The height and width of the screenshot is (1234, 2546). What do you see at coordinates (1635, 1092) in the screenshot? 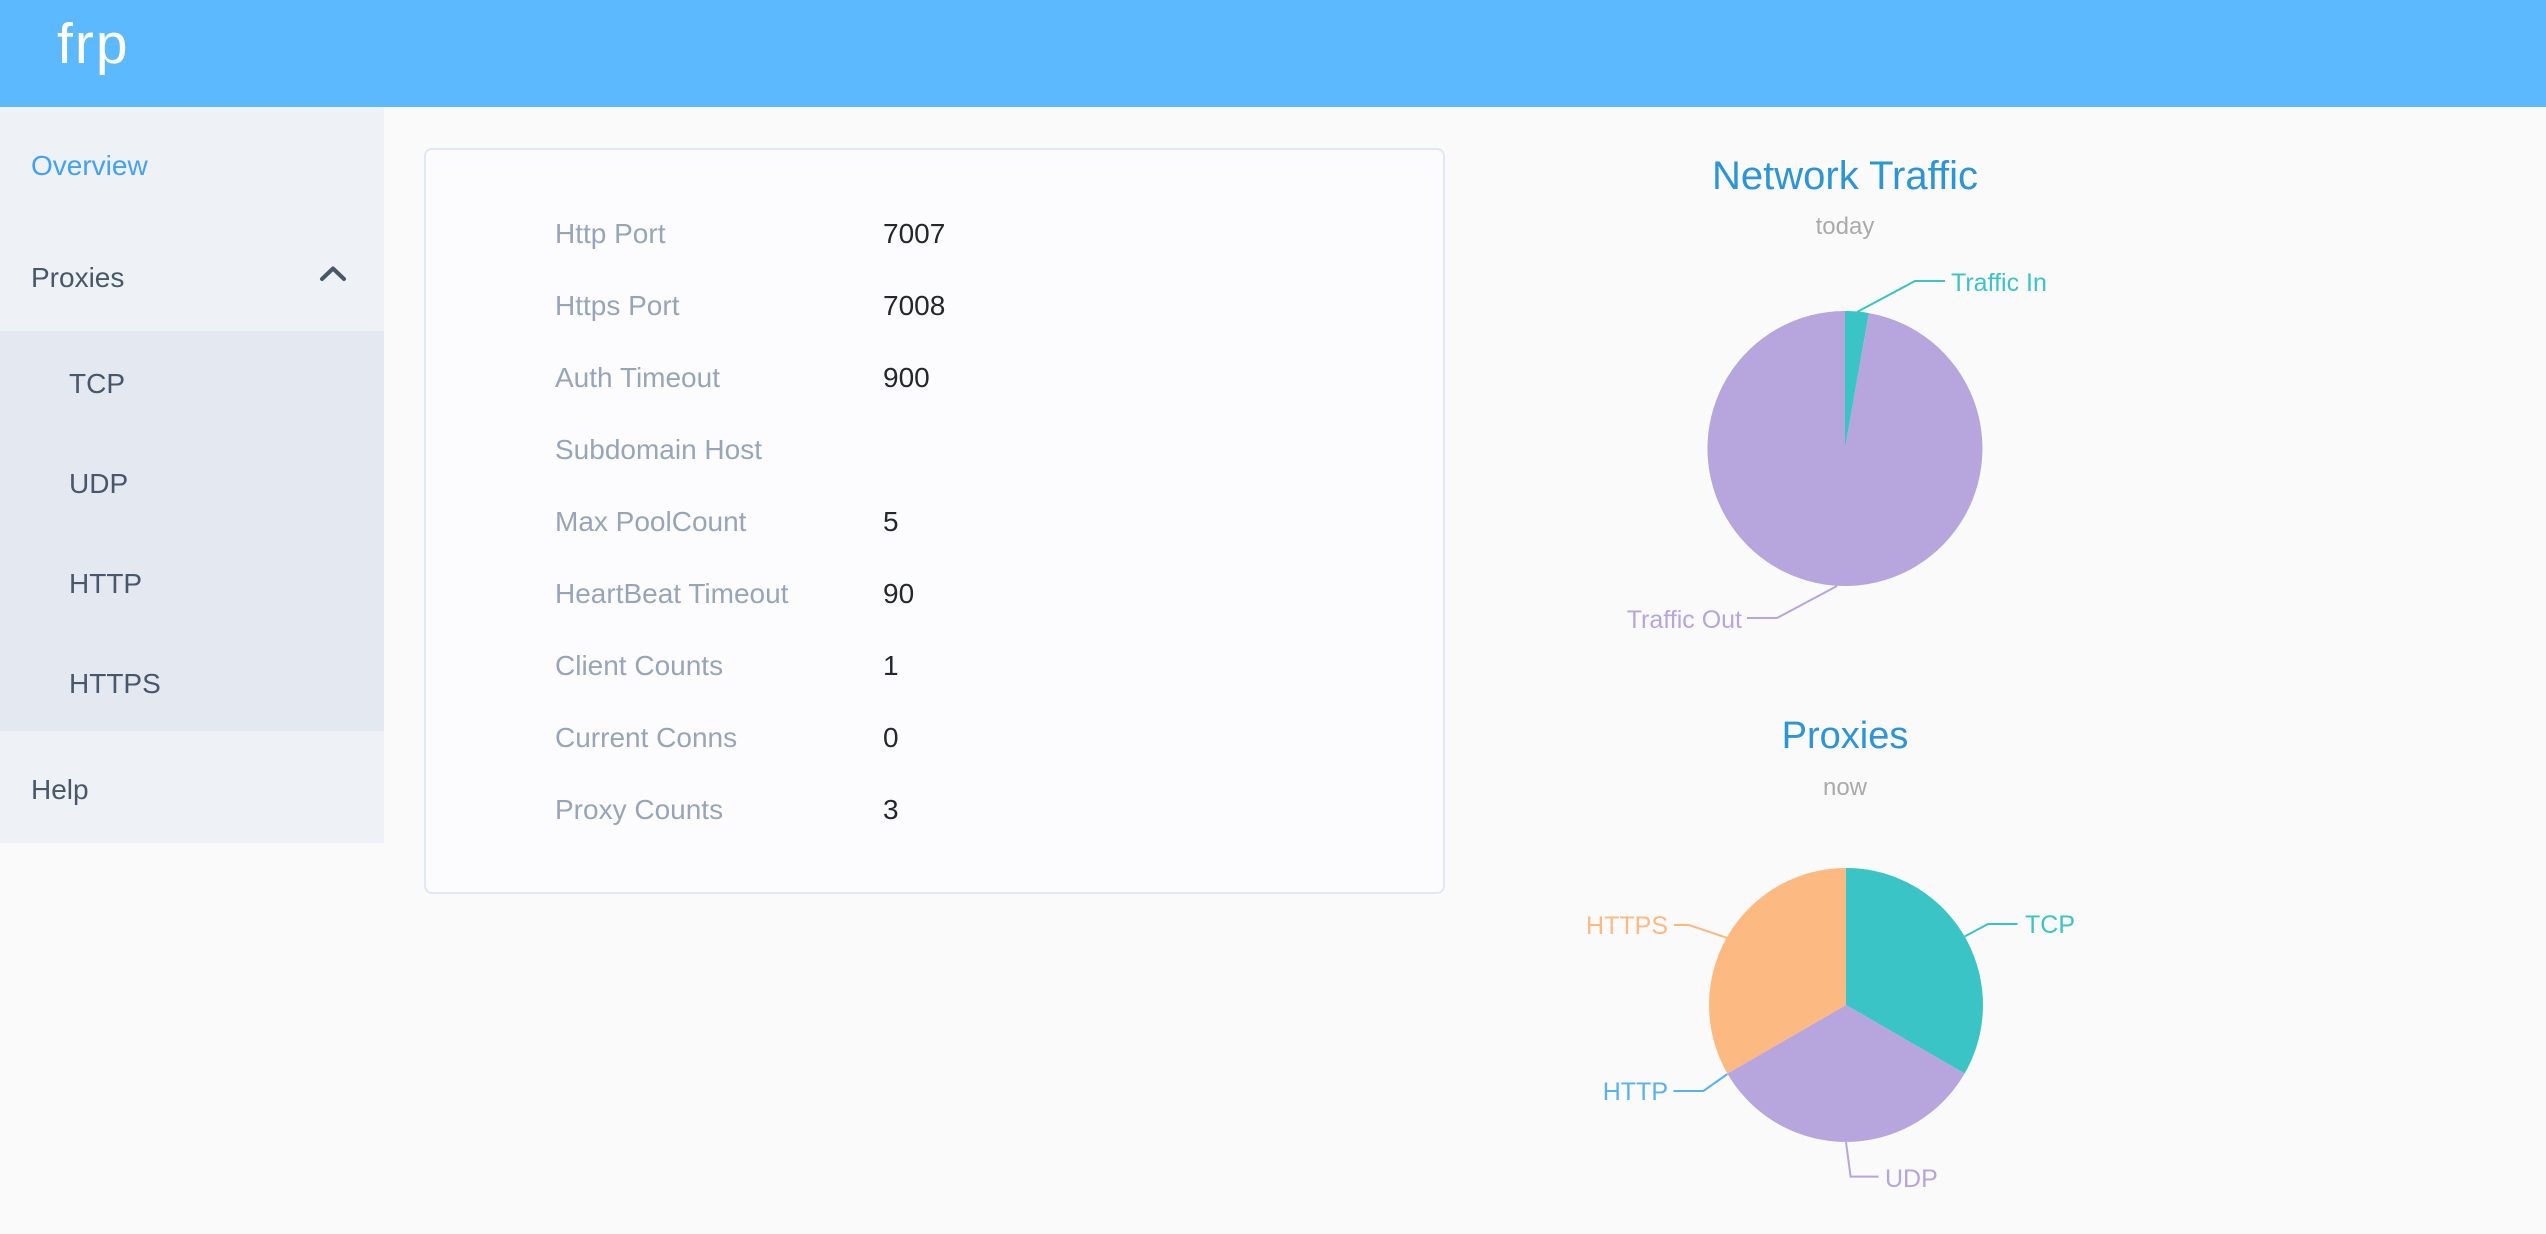
I see `svg-text: HTTP` at bounding box center [1635, 1092].